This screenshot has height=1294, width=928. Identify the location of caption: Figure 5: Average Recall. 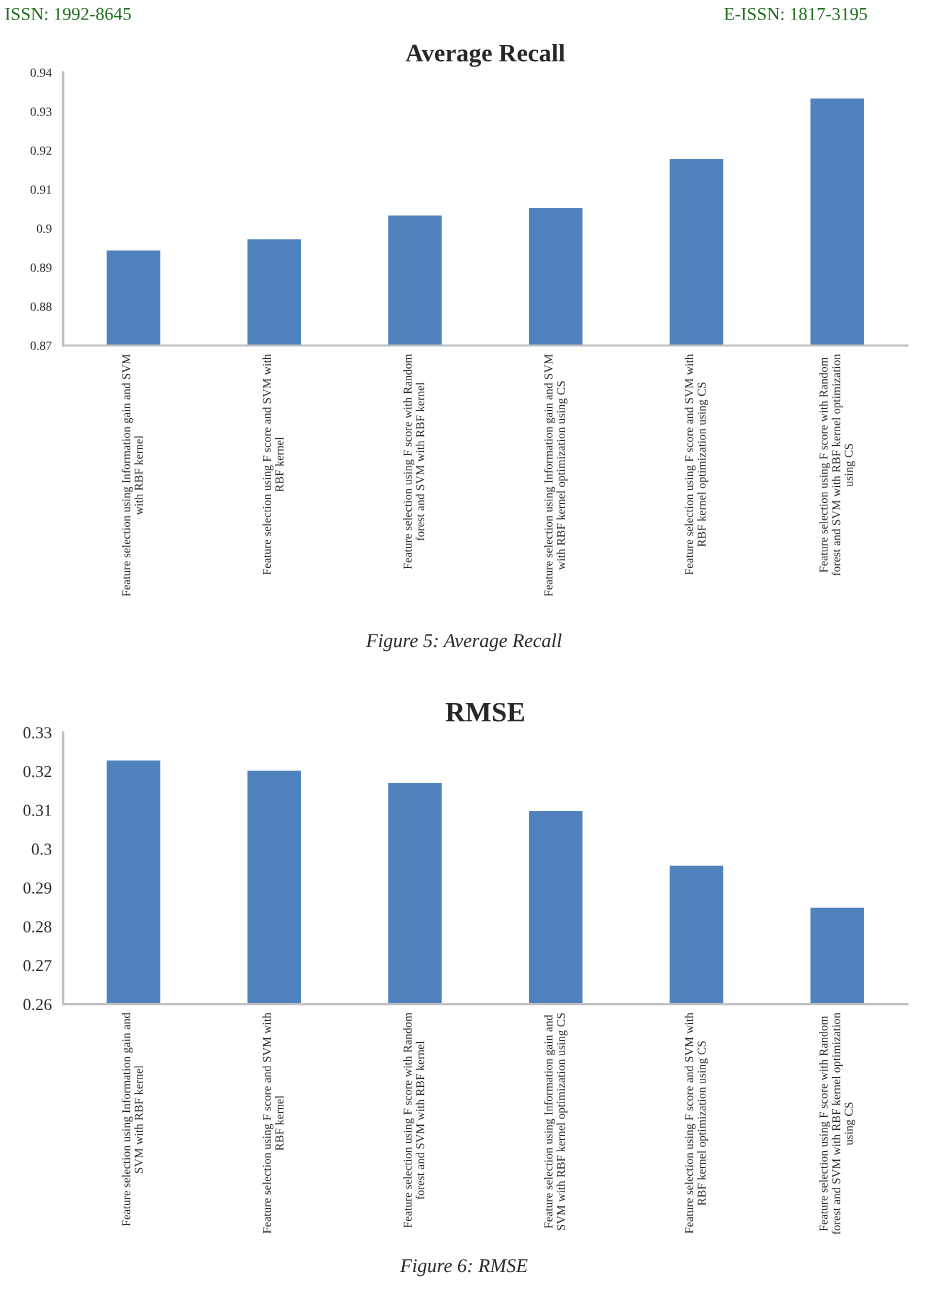
(463, 642).